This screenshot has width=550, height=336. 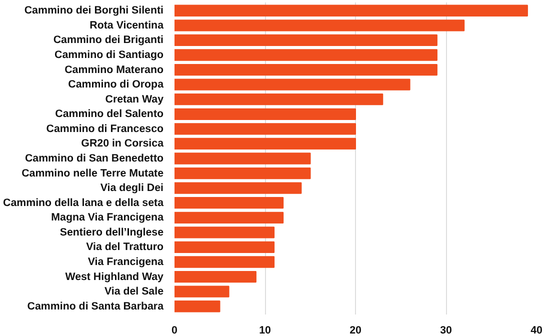 What do you see at coordinates (116, 84) in the screenshot?
I see `y-tick-label: Cammino di Oropa` at bounding box center [116, 84].